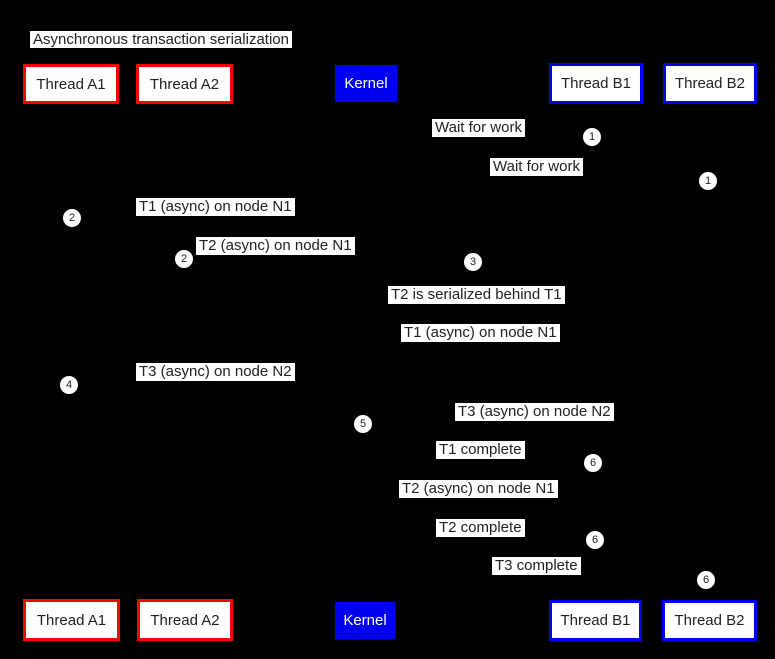 Image resolution: width=775 pixels, height=659 pixels. I want to click on actor-kernel-top: Kernel, so click(366, 83).